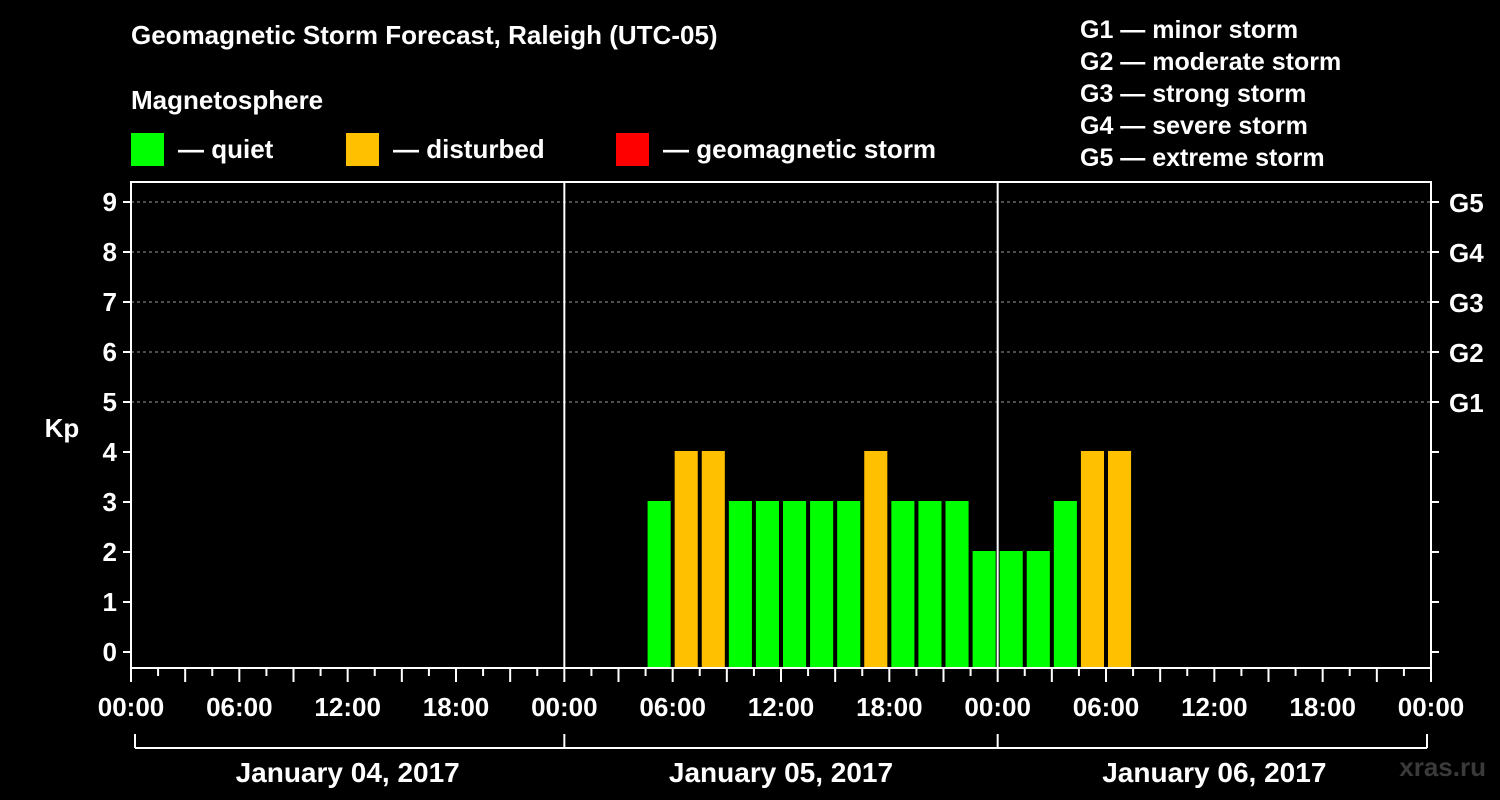 The height and width of the screenshot is (800, 1500). Describe the element at coordinates (1466, 303) in the screenshot. I see `g-level-label: G3` at that location.